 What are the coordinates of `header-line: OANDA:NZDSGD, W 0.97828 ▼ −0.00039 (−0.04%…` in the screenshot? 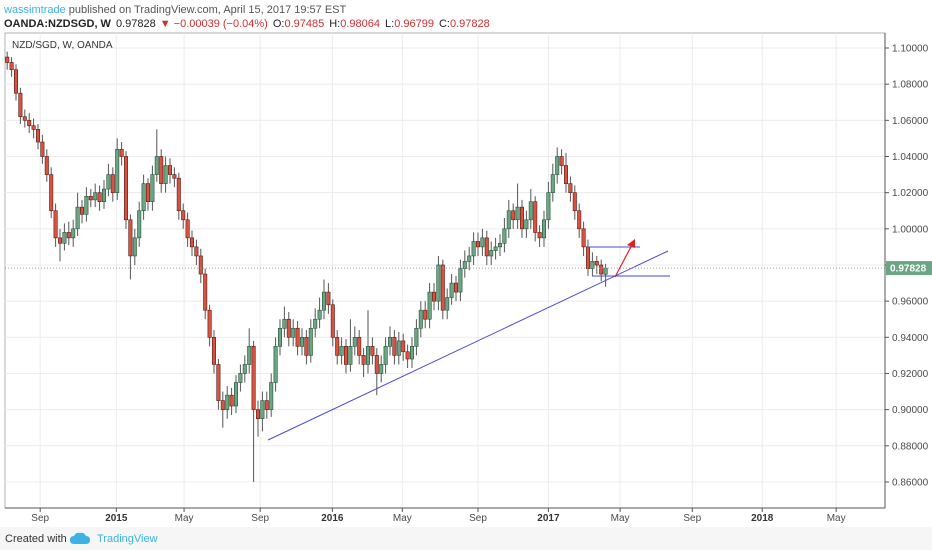 It's located at (247, 24).